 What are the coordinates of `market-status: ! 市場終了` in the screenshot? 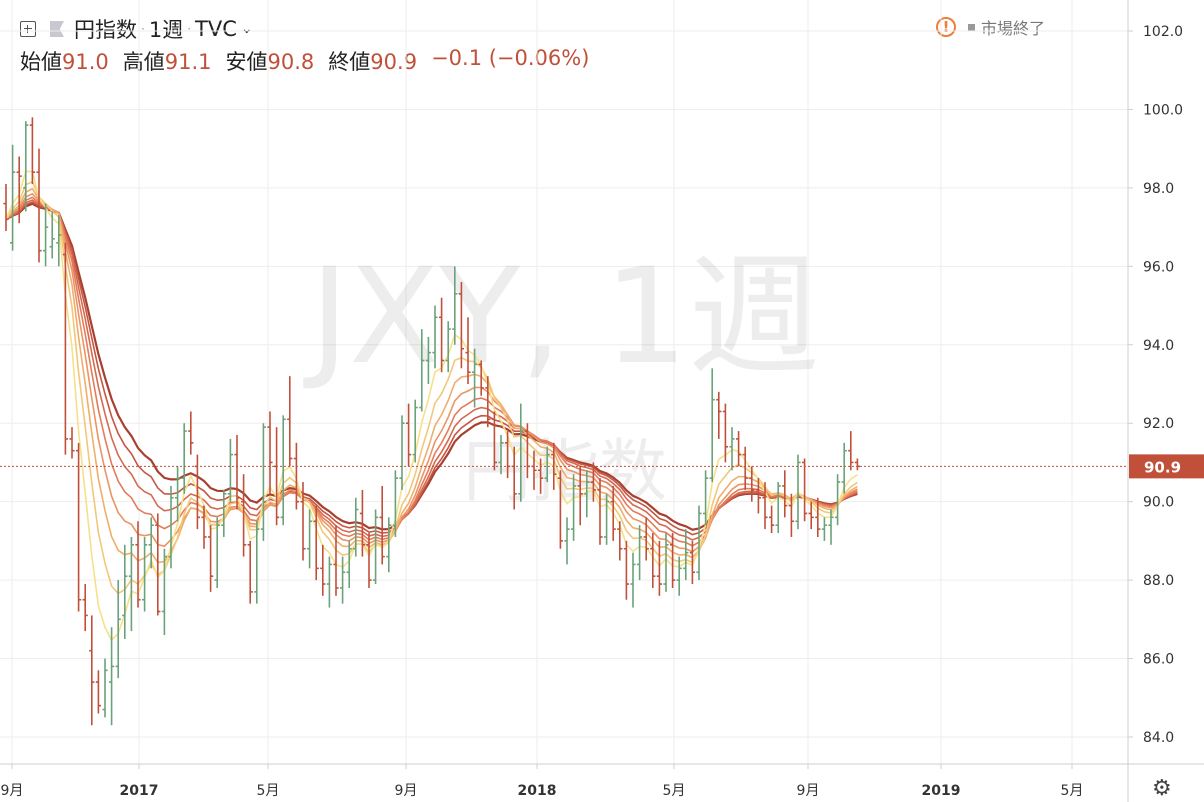 It's located at (990, 27).